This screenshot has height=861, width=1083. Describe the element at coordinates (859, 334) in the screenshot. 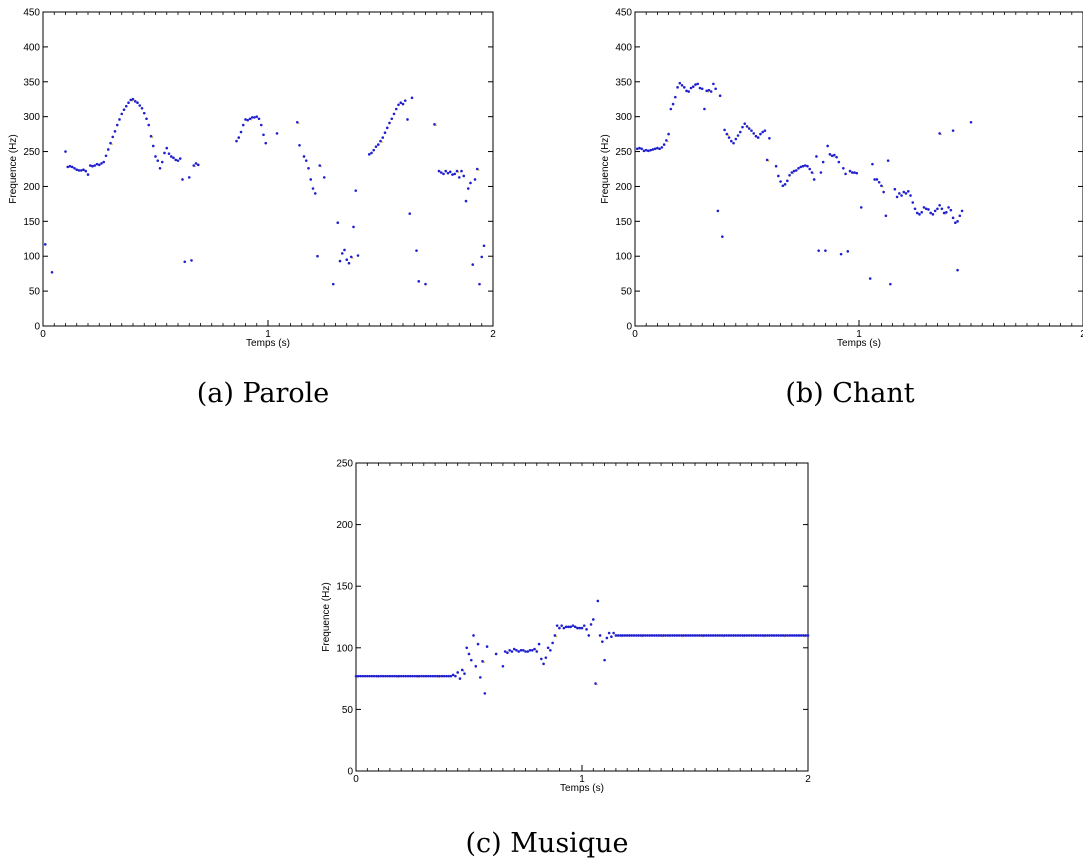

I see `x-tick-label: 1` at that location.